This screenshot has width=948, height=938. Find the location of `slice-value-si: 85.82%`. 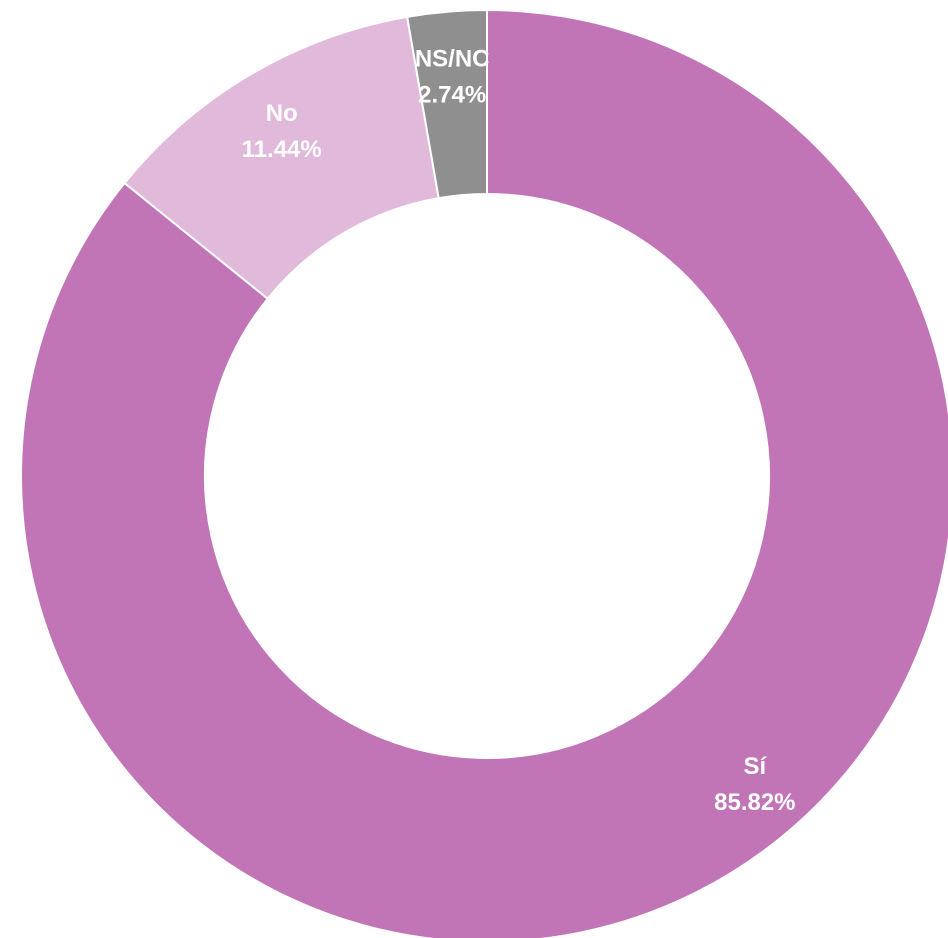

slice-value-si: 85.82% is located at coordinates (754, 802).